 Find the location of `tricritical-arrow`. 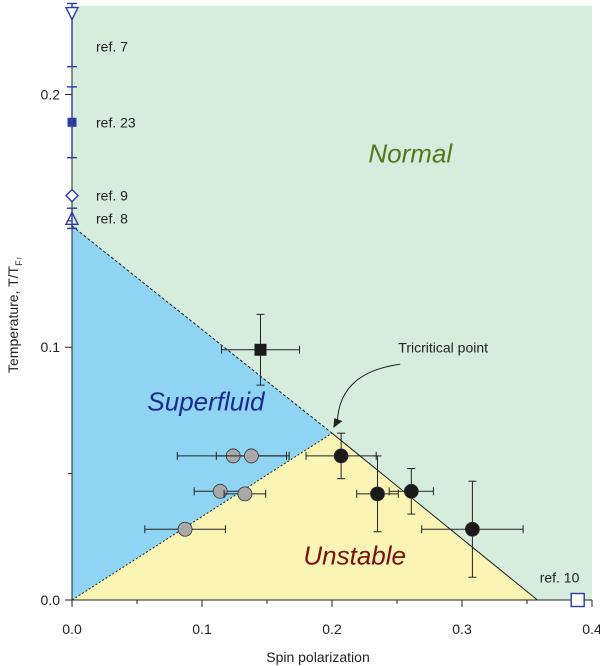

tricritical-arrow is located at coordinates (368, 393).